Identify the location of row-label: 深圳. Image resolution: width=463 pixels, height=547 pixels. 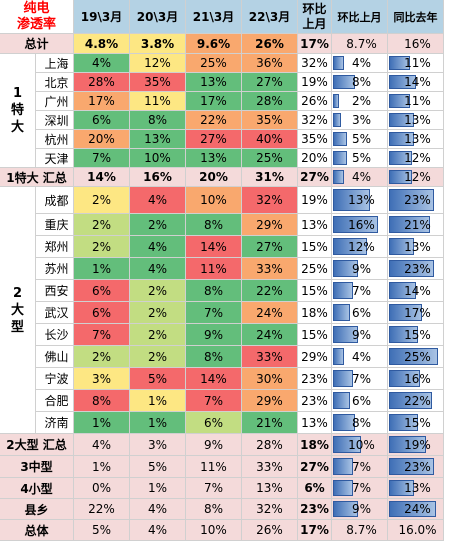
(55, 120).